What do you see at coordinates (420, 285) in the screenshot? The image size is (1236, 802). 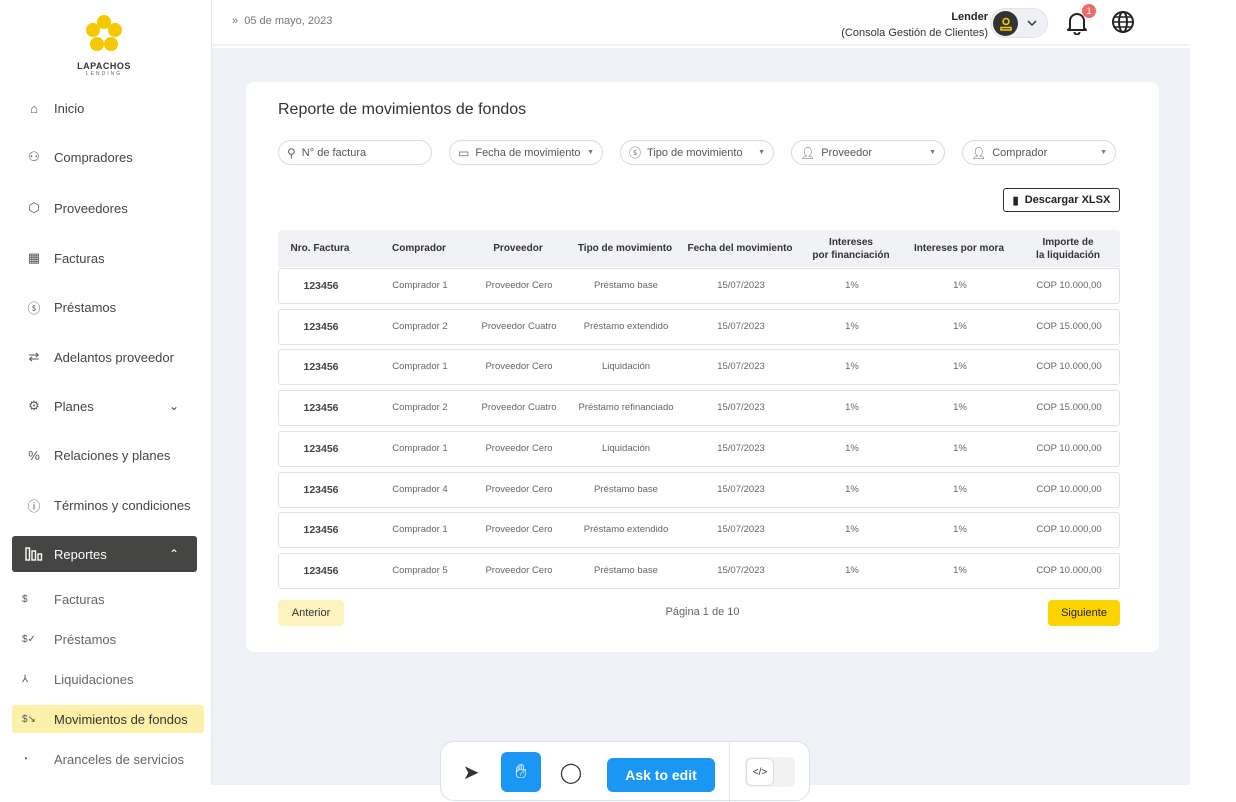 I see `table-cell: Comprador 1` at bounding box center [420, 285].